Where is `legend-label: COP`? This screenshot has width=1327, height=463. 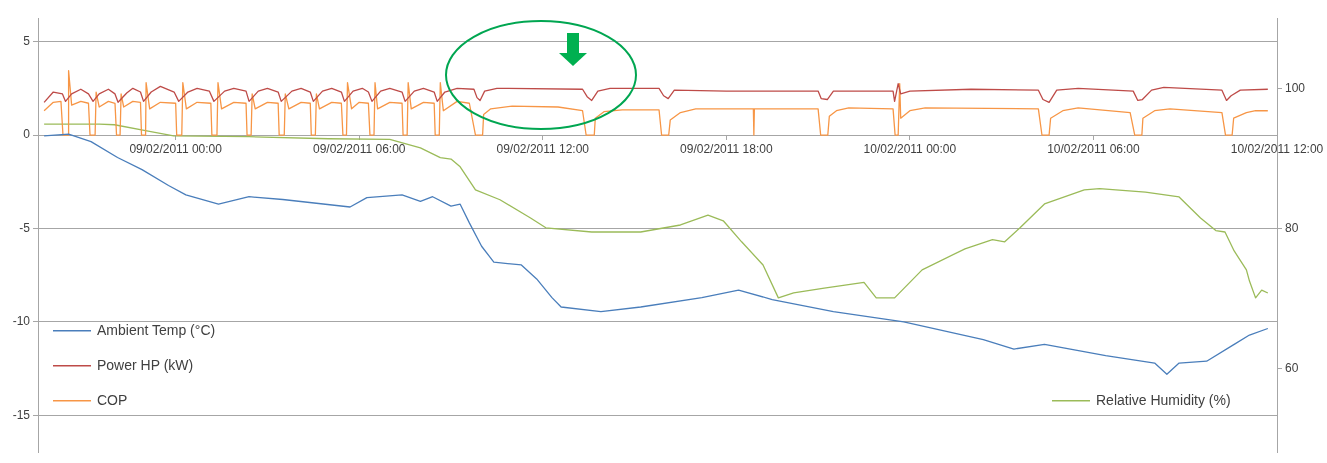 legend-label: COP is located at coordinates (112, 399).